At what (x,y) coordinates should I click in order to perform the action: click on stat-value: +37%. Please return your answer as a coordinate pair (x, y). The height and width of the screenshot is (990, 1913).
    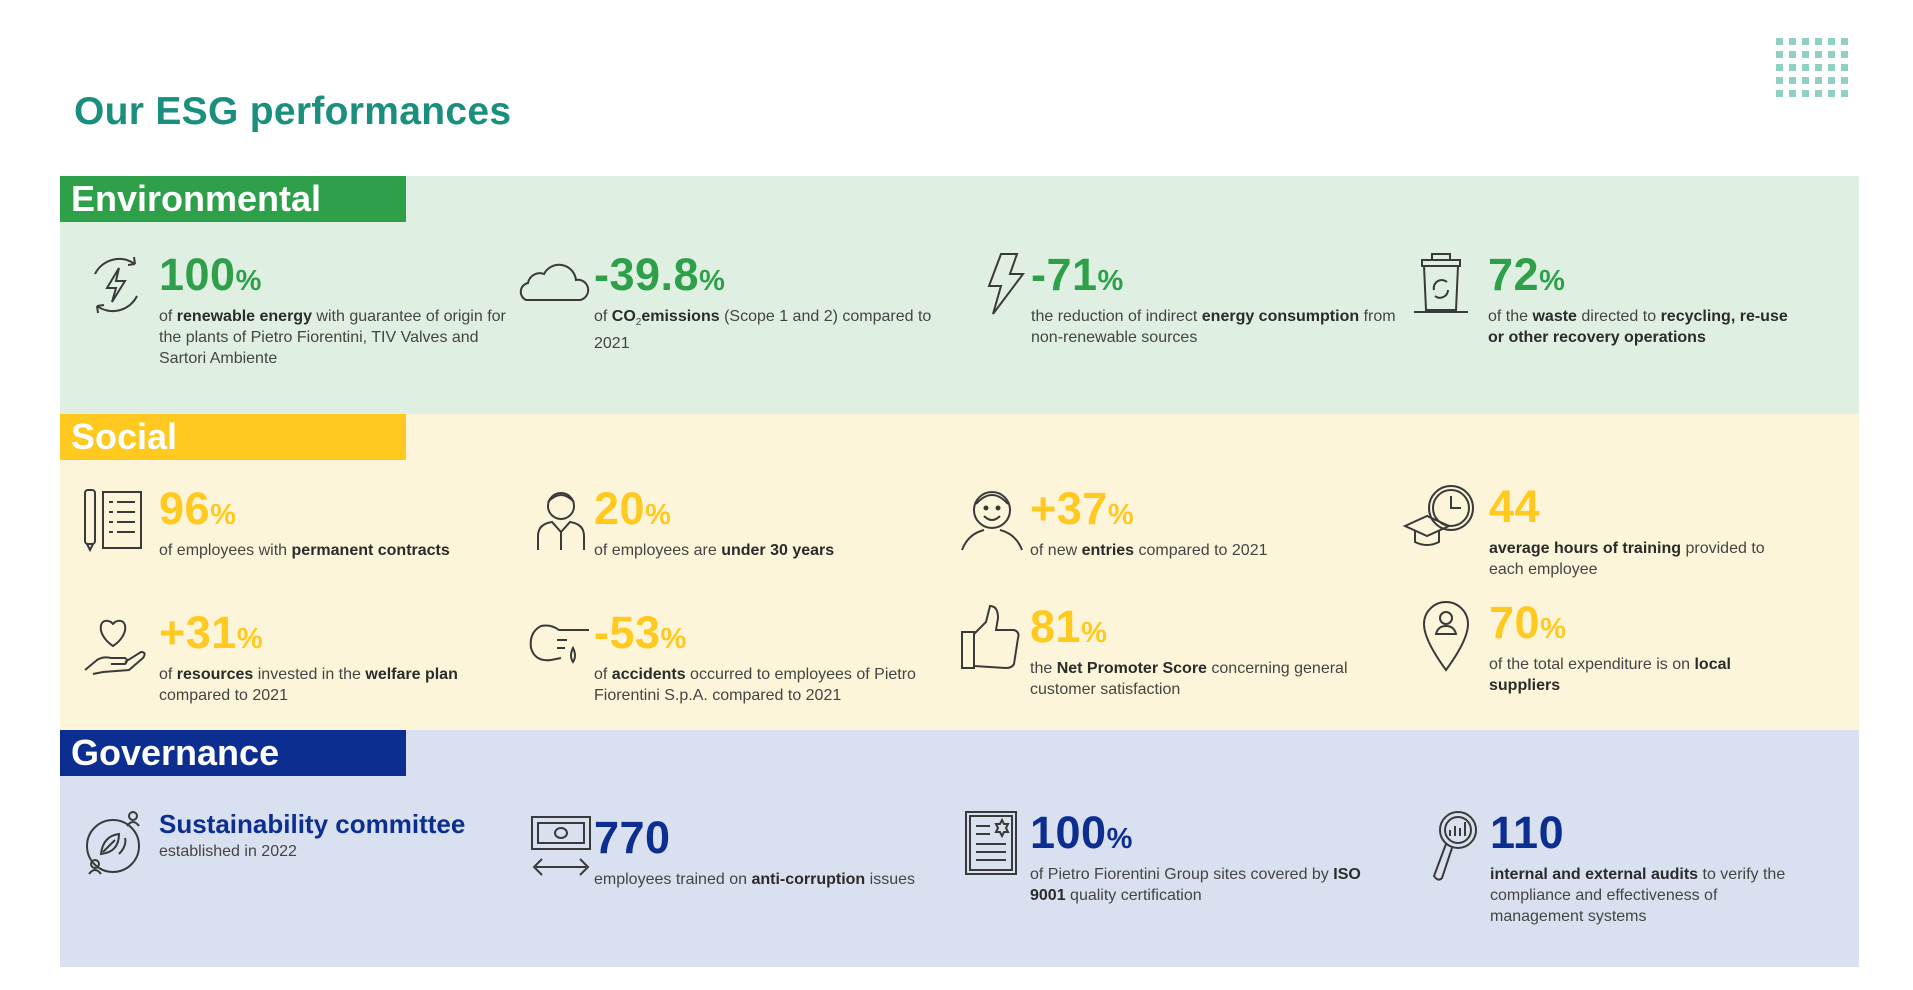
    Looking at the image, I should click on (1082, 508).